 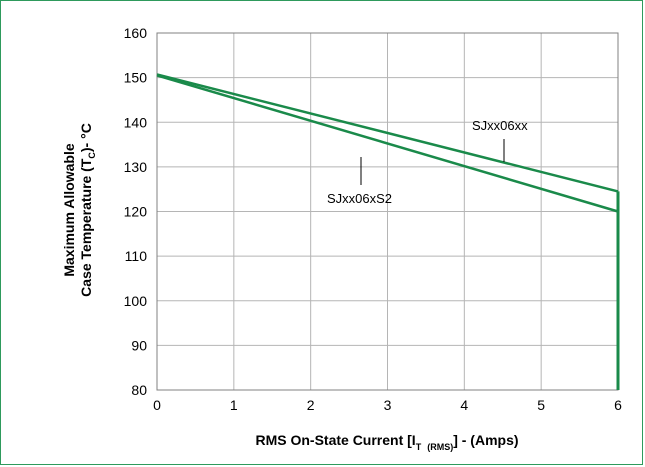 I want to click on x-tick-label: 3, so click(x=388, y=405).